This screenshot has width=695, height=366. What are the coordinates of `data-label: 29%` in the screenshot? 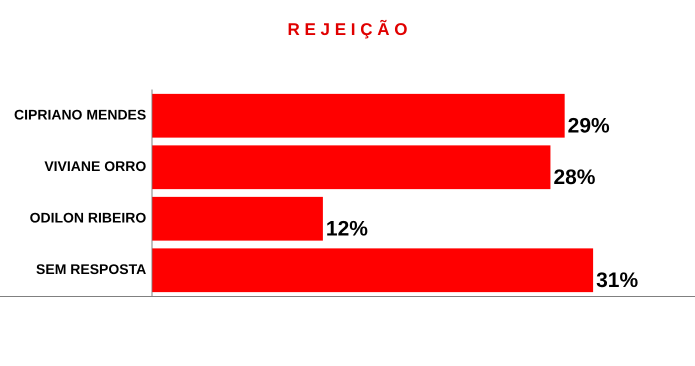 It's located at (589, 126).